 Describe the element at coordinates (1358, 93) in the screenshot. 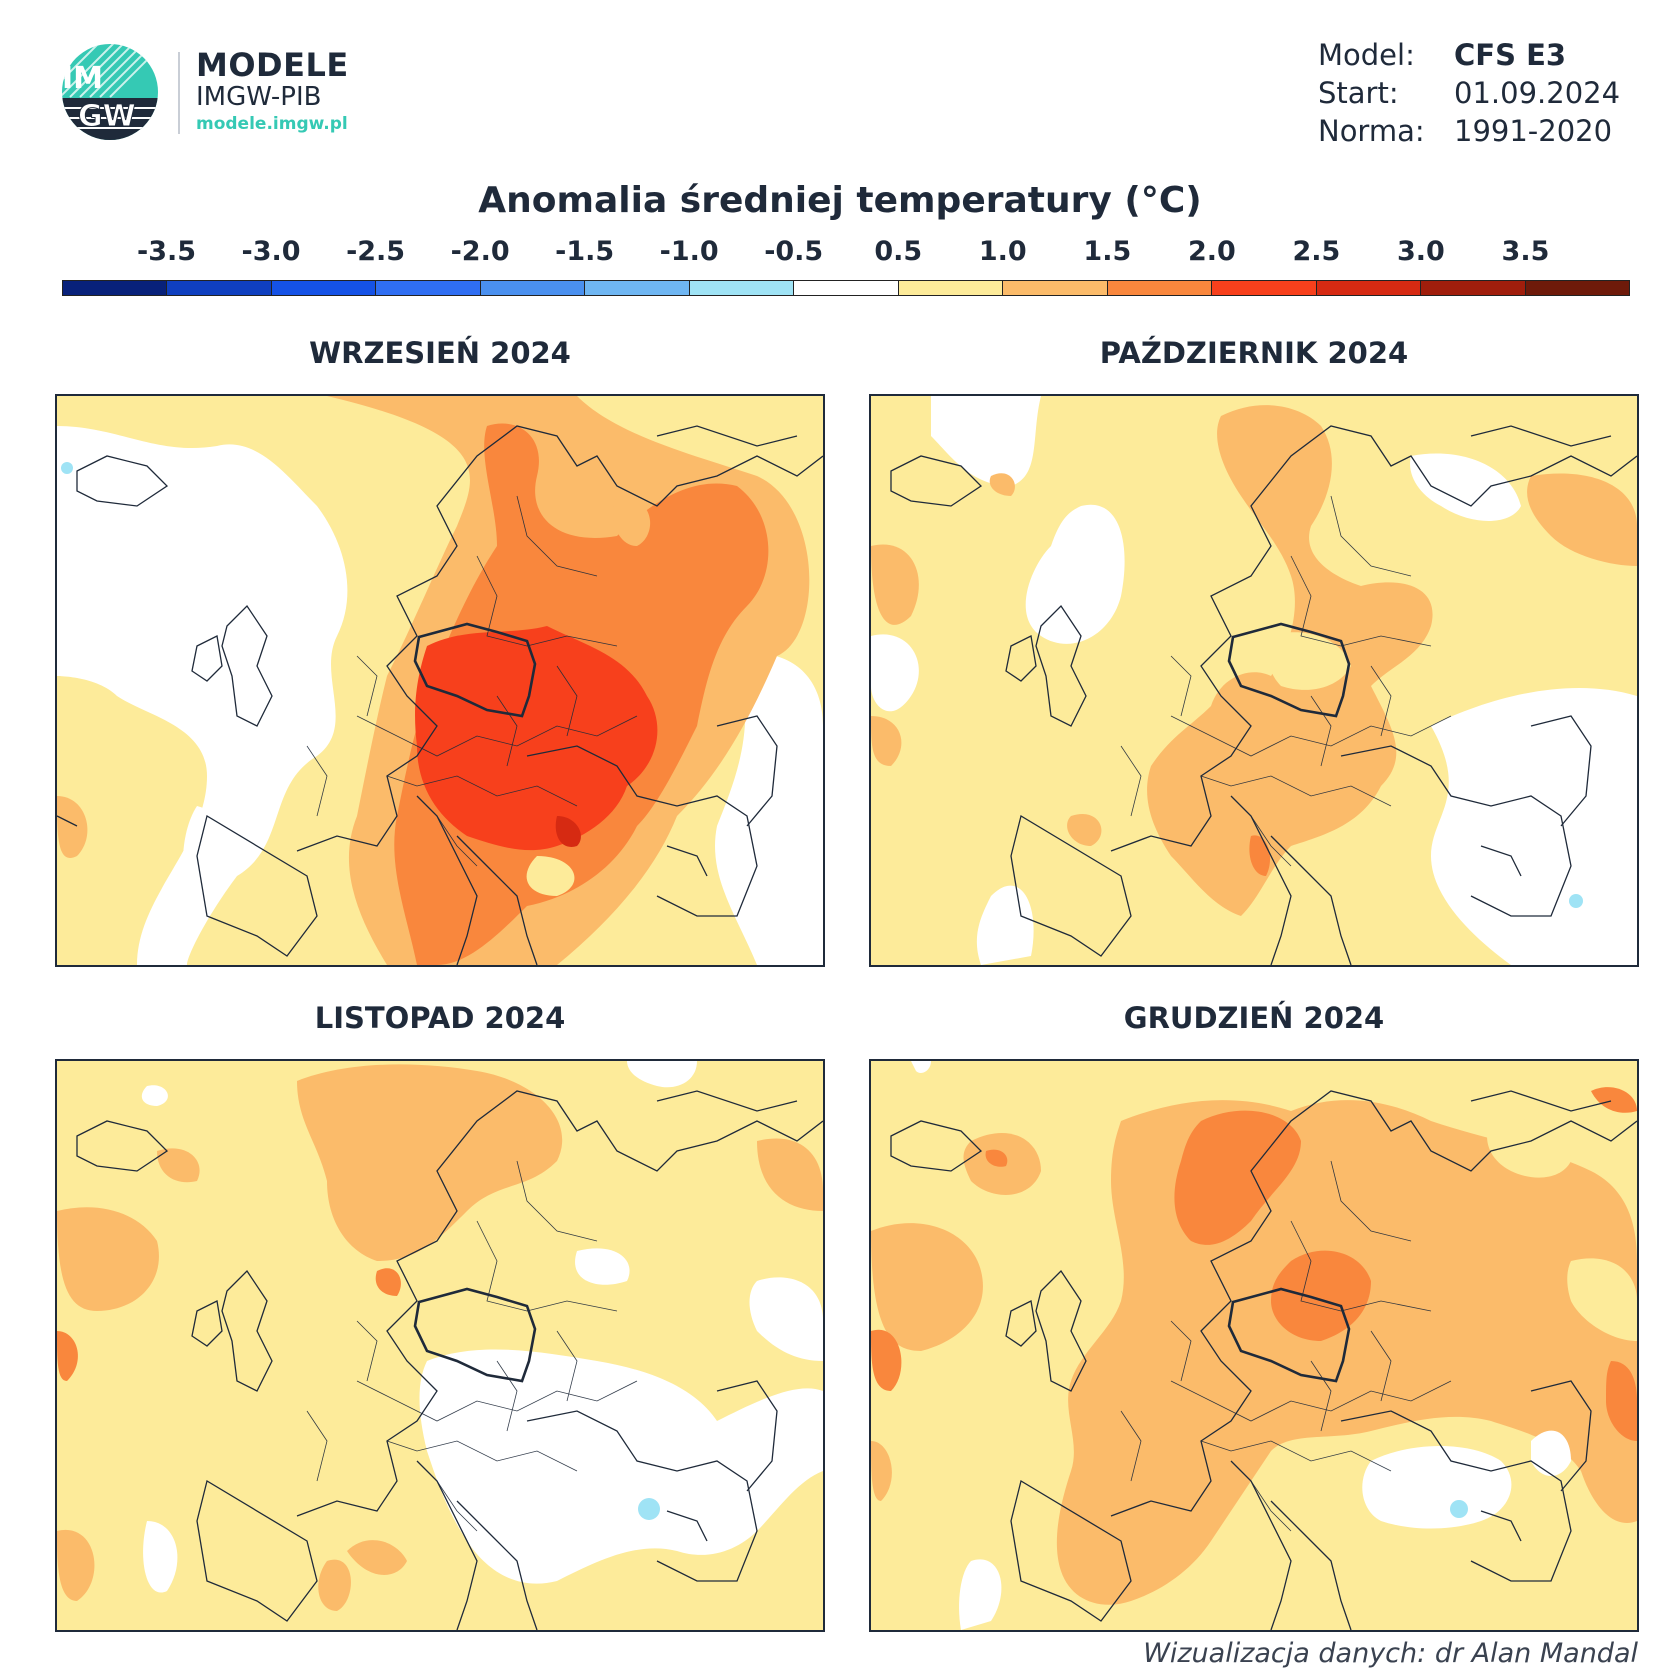

I see `meta-start-label: Start:` at that location.